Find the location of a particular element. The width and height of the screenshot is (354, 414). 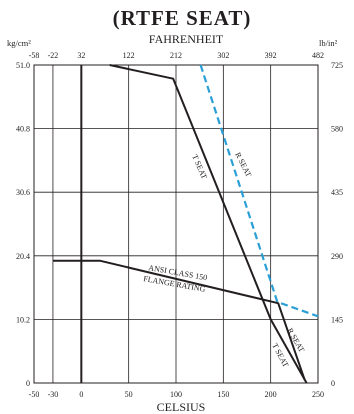

chart-title: (RTFE SEAT) is located at coordinates (182, 18).